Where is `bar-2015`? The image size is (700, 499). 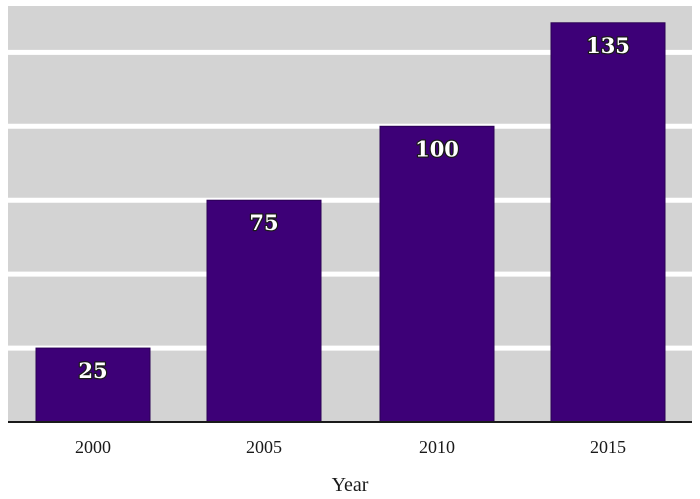 bar-2015 is located at coordinates (608, 222).